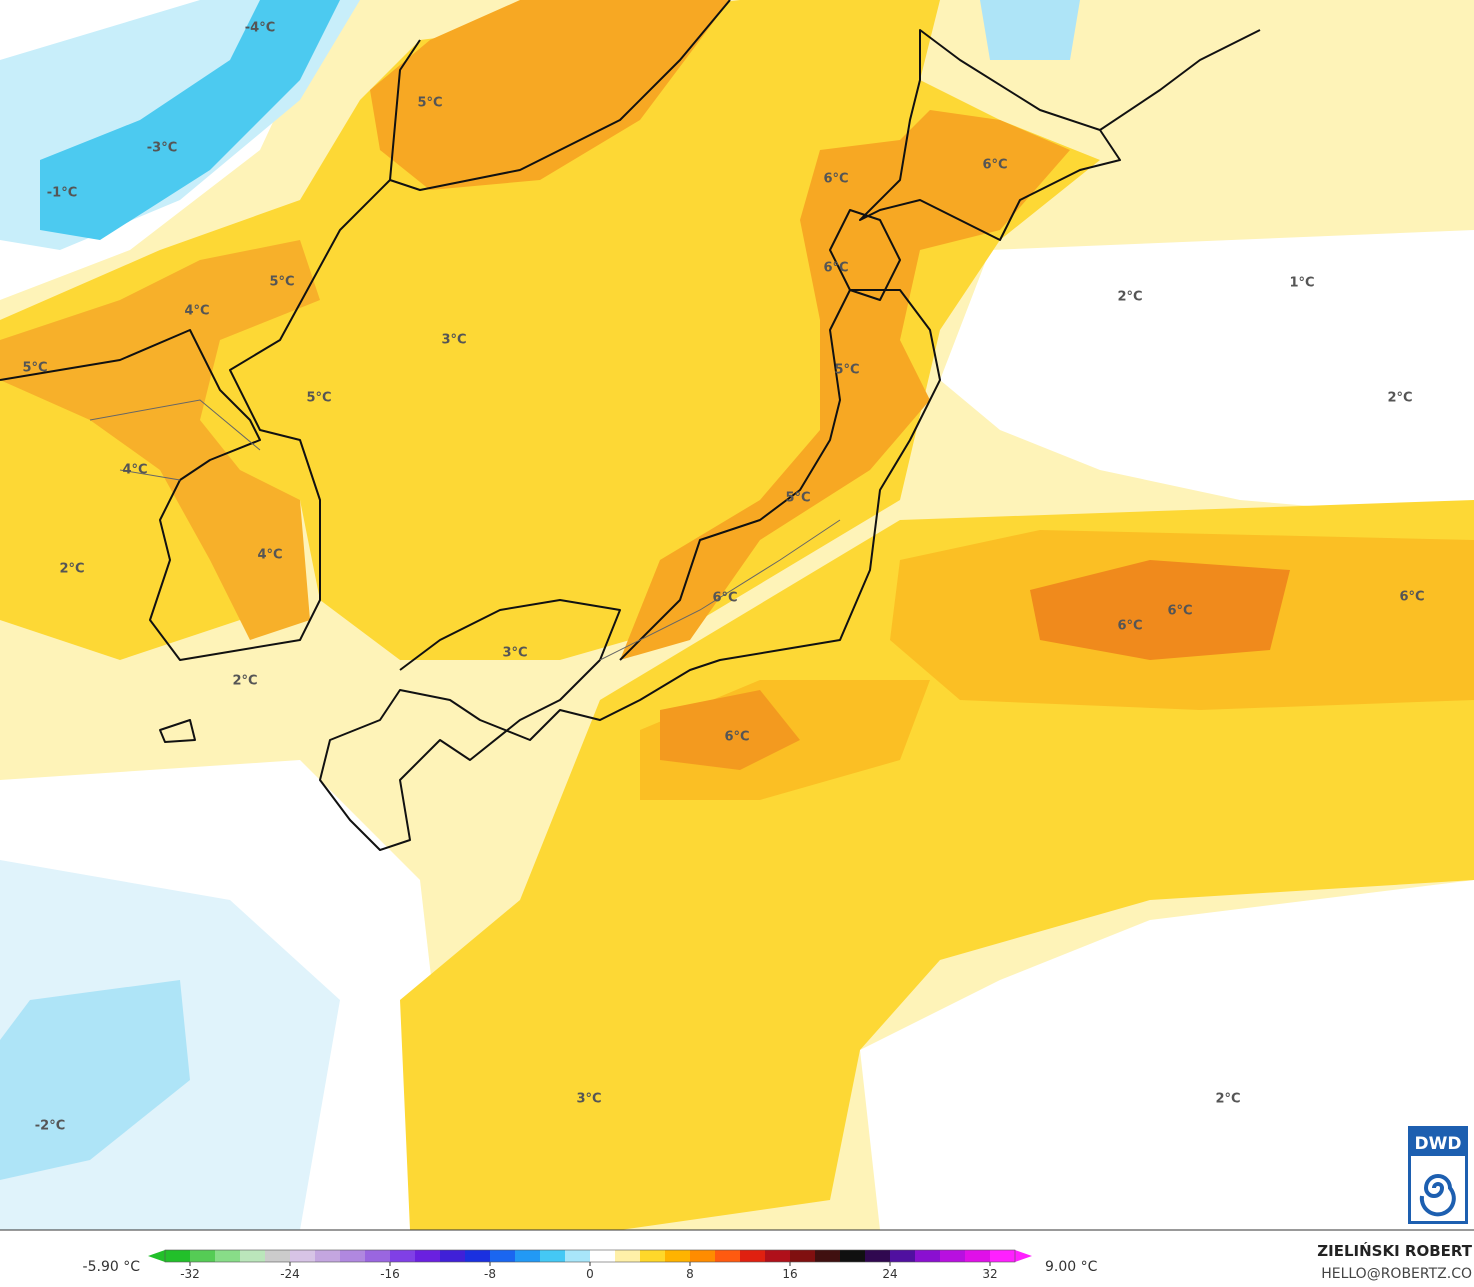  What do you see at coordinates (889, 1274) in the screenshot?
I see `colorbar-tick-label: 24` at bounding box center [889, 1274].